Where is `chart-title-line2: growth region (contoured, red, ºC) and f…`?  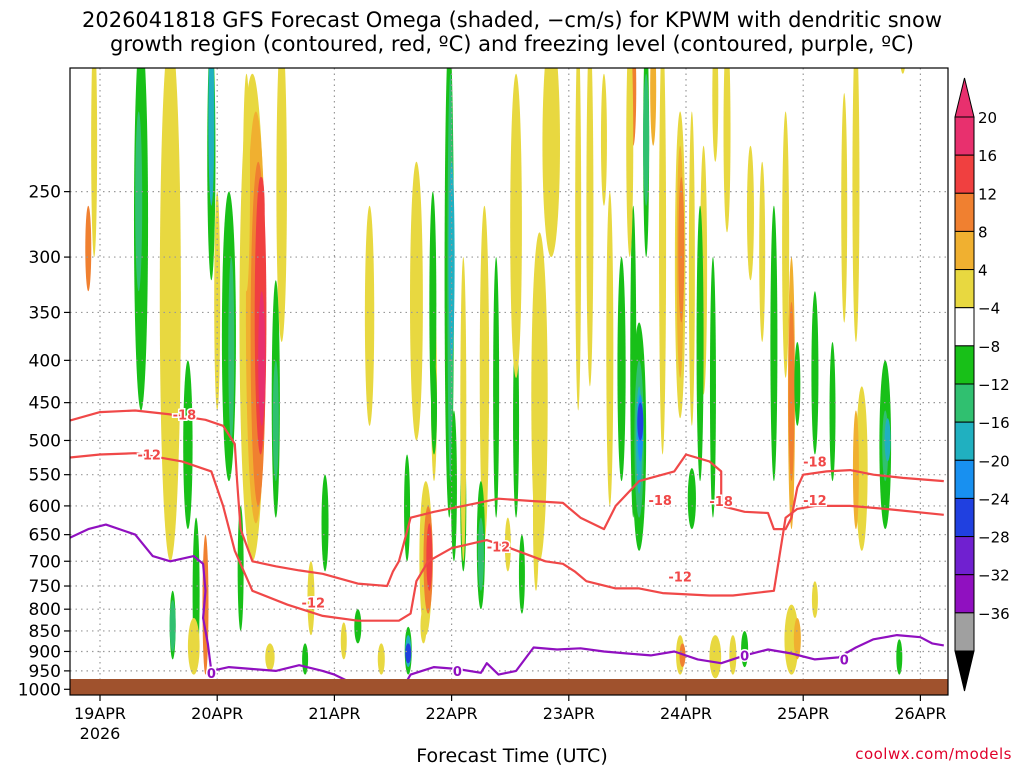 chart-title-line2: growth region (contoured, red, ºC) and f… is located at coordinates (512, 44).